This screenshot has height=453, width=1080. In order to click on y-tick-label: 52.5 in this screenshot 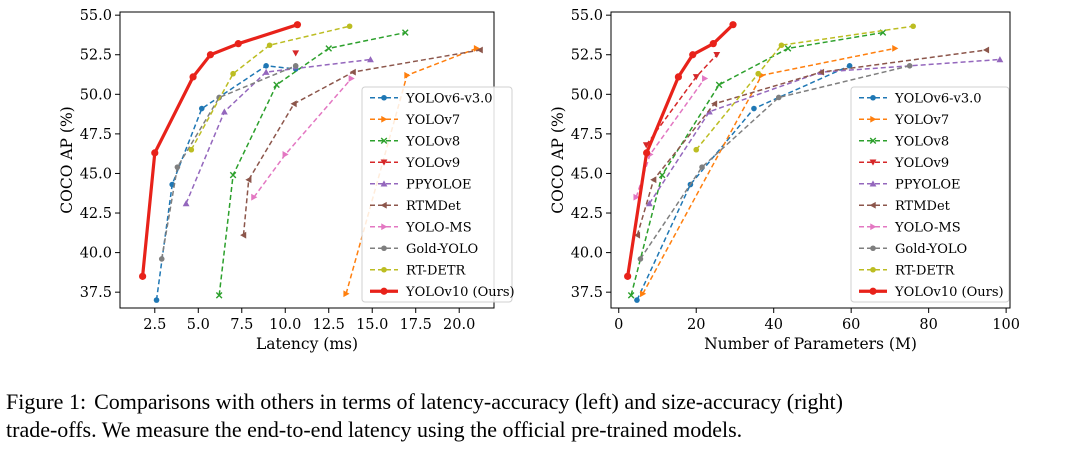, I will do `click(96, 56)`.